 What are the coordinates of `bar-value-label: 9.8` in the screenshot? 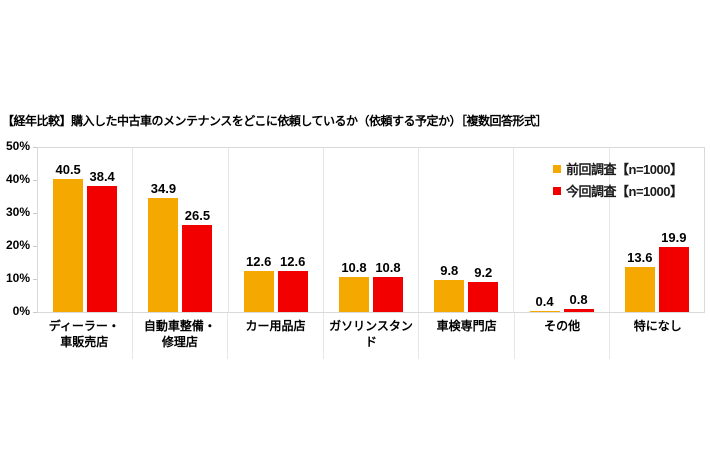 It's located at (449, 270).